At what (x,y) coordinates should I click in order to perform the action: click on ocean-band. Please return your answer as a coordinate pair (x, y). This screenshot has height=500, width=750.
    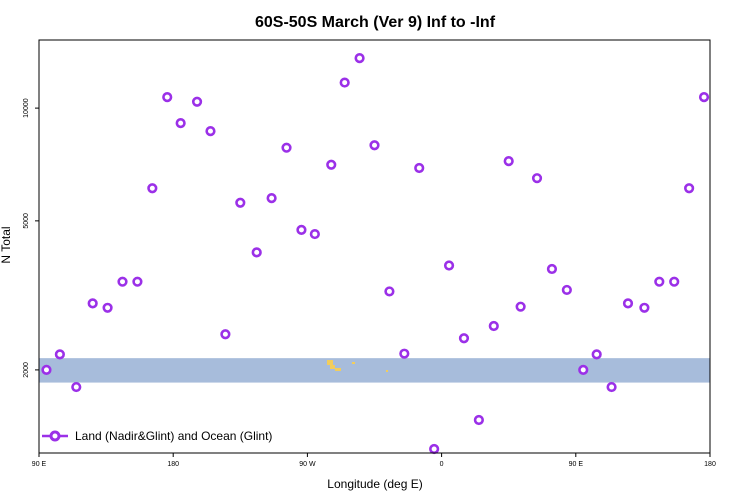
    Looking at the image, I should click on (374, 370).